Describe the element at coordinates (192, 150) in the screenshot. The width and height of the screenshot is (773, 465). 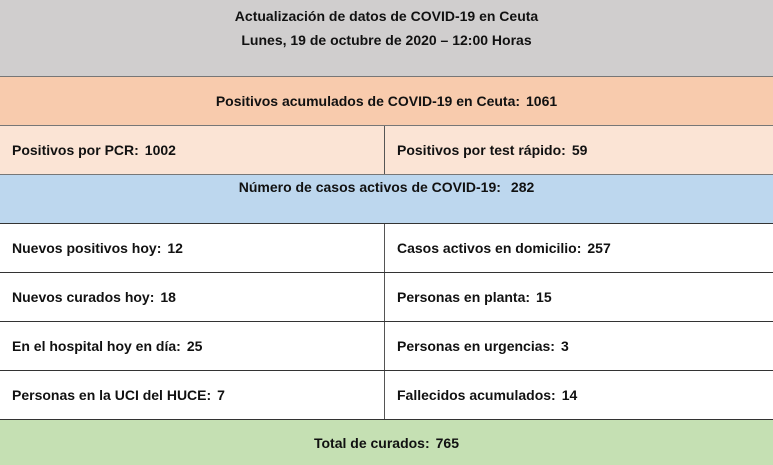
I see `cell: Positivos por PCR: 1002` at that location.